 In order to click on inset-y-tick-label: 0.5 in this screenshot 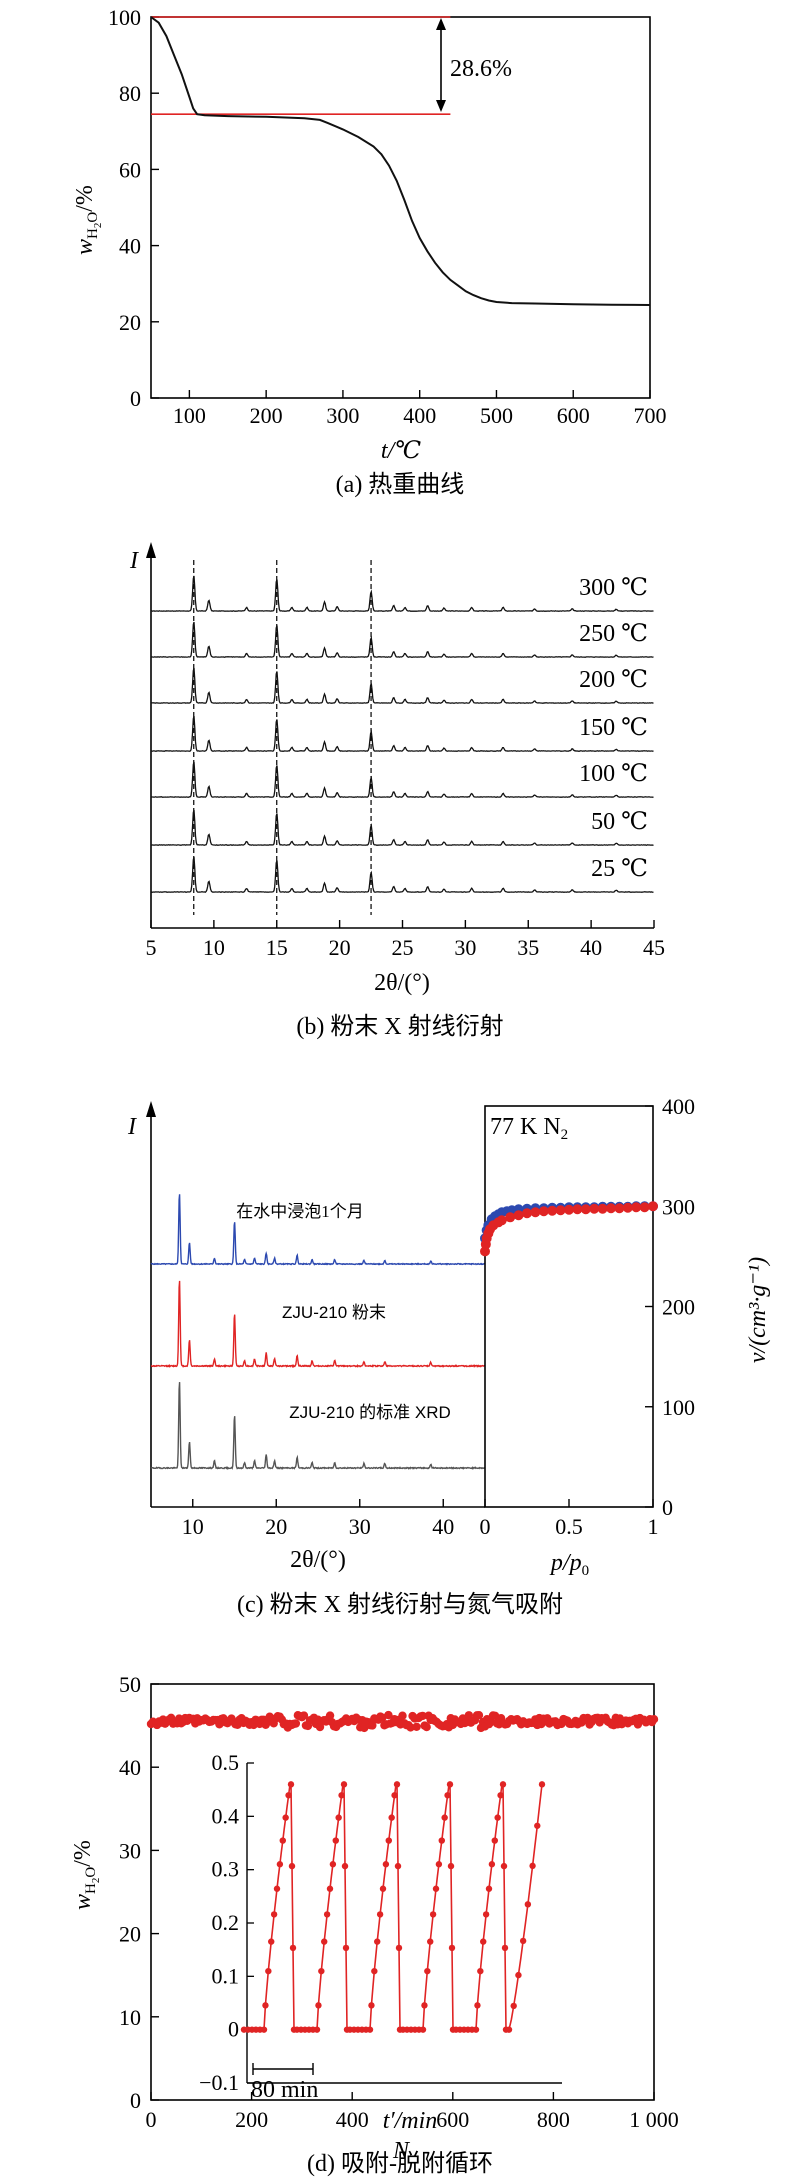, I will do `click(226, 1762)`.